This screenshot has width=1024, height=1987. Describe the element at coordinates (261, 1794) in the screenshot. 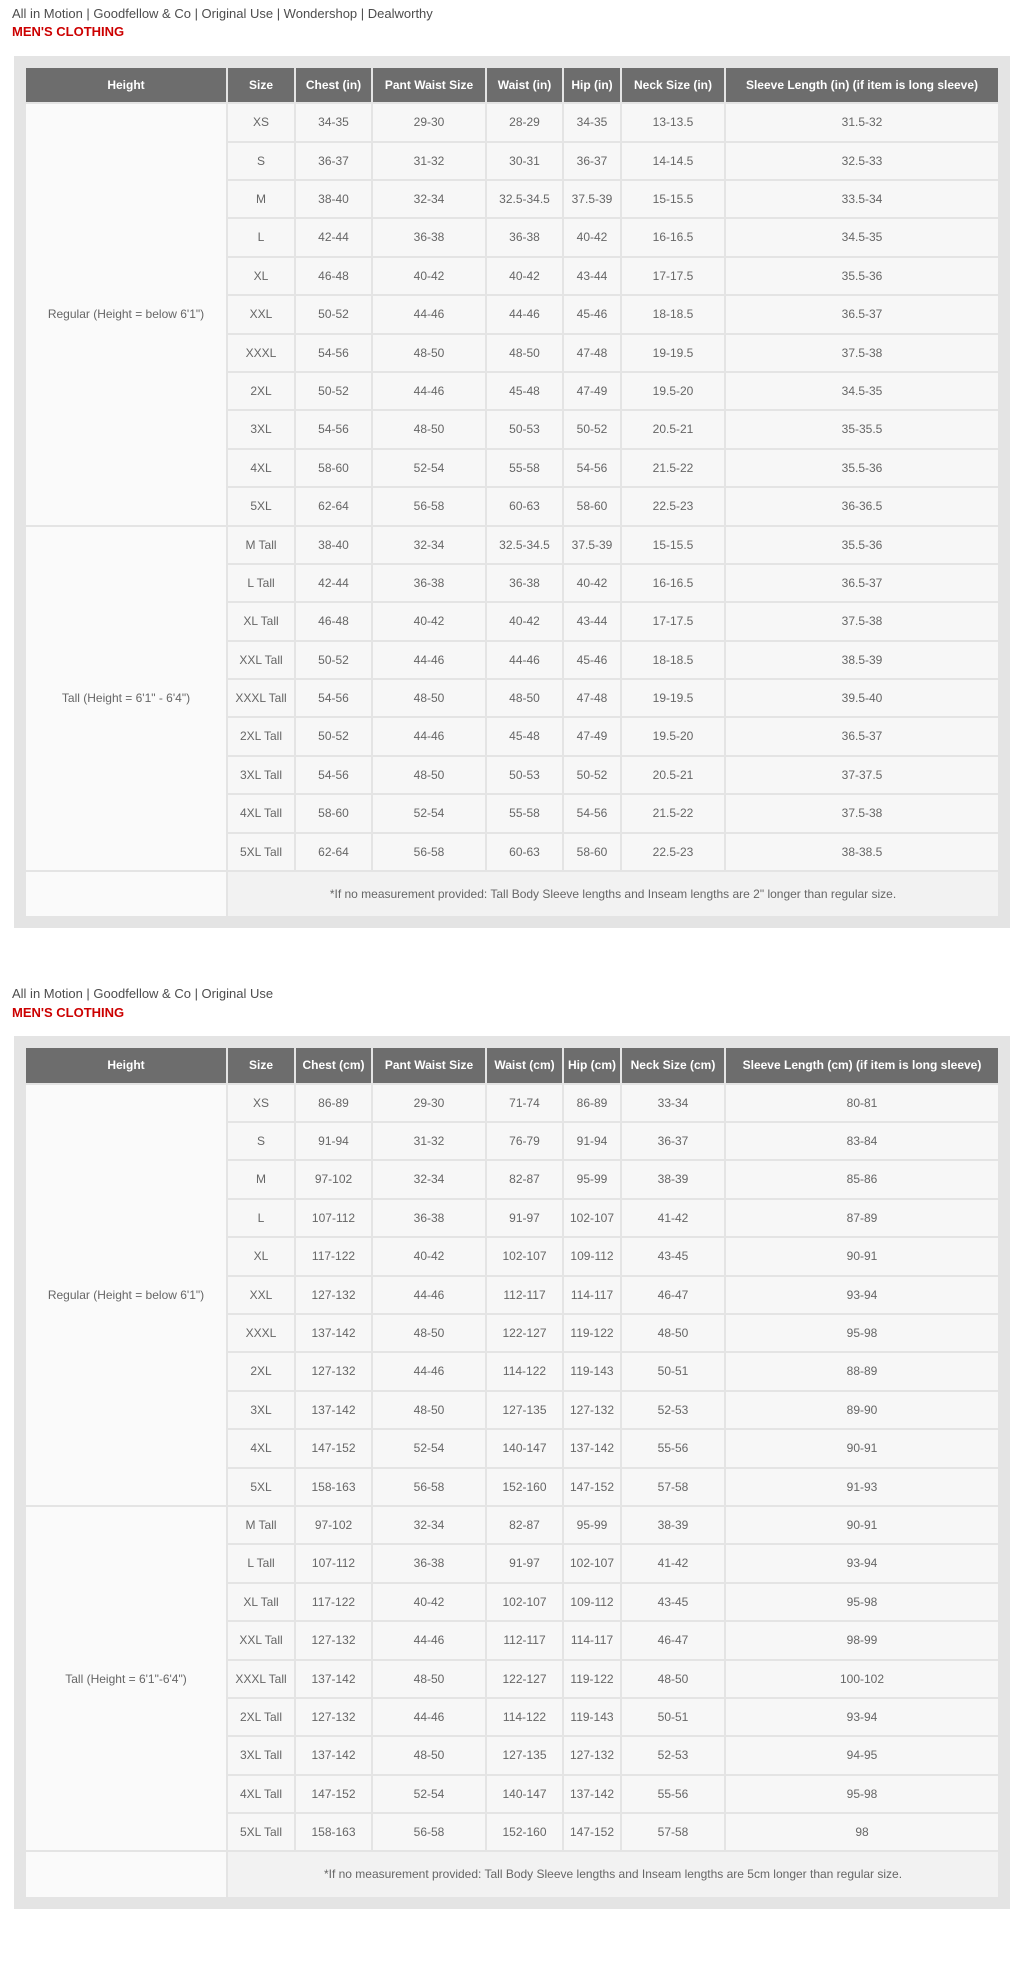

I see `size-cell: 4XL Tall` at that location.